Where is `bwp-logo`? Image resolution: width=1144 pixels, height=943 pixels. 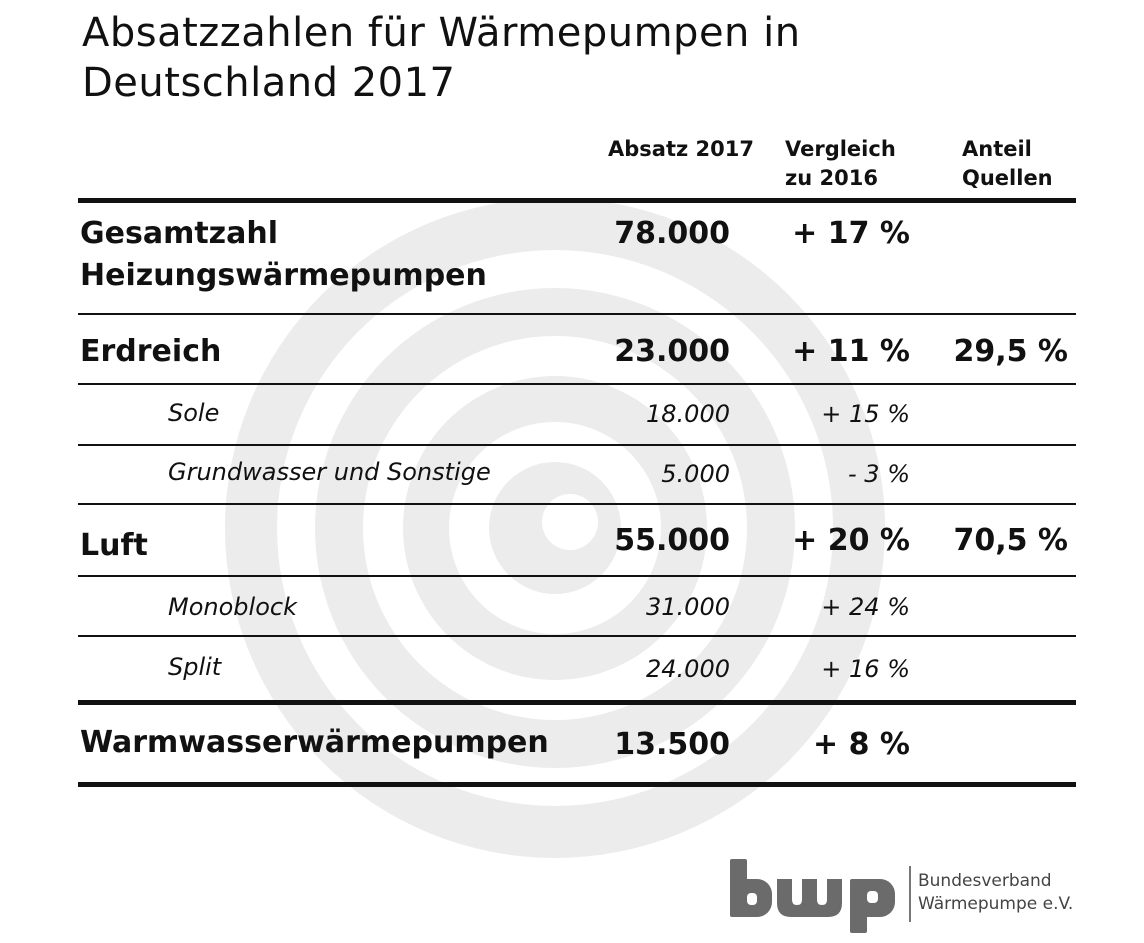 bwp-logo is located at coordinates (812, 896).